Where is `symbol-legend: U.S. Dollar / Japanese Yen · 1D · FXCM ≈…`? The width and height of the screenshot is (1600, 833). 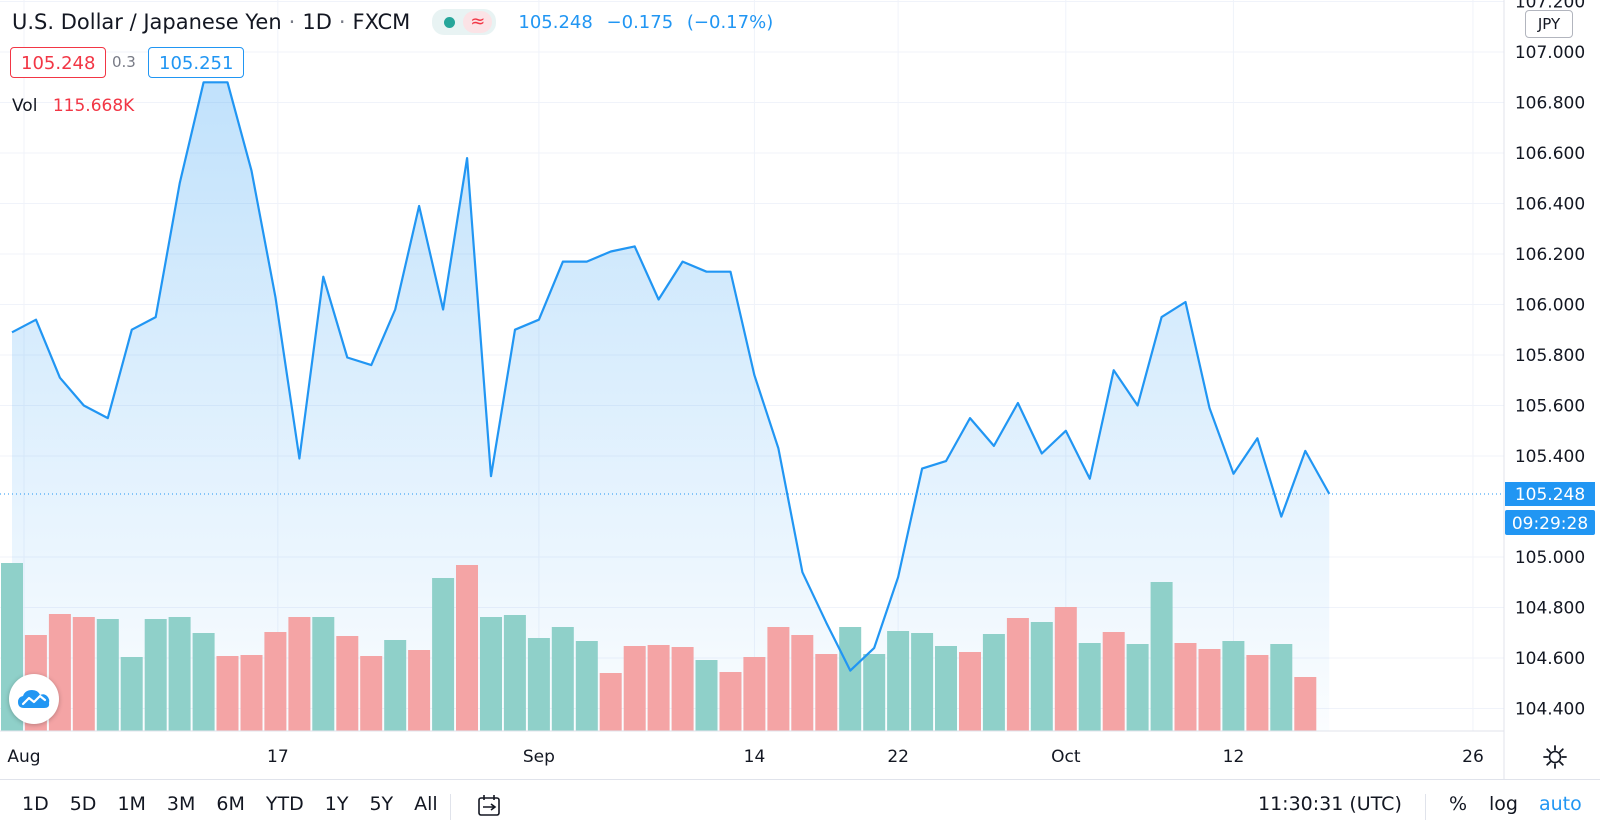
symbol-legend: U.S. Dollar / Japanese Yen · 1D · FXCM ≈… is located at coordinates (396, 22).